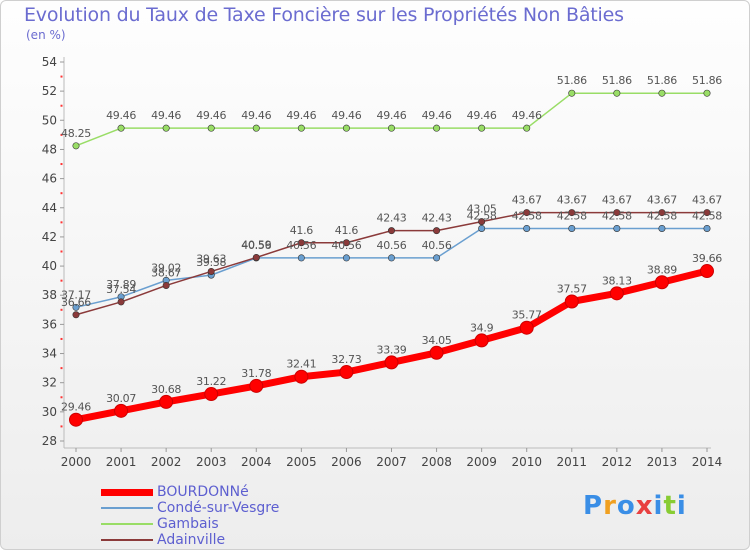  I want to click on data-label: 40.59, so click(256, 244).